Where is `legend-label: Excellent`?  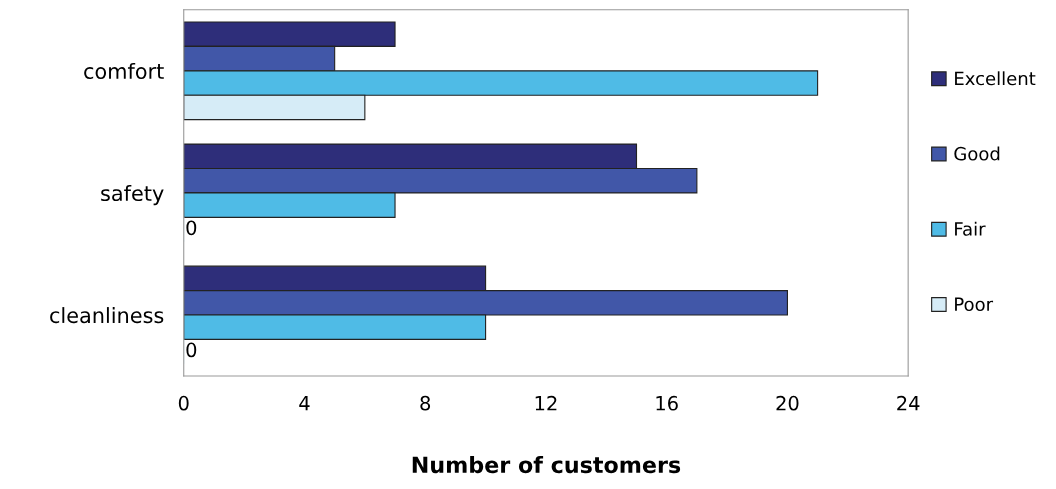
legend-label: Excellent is located at coordinates (995, 78).